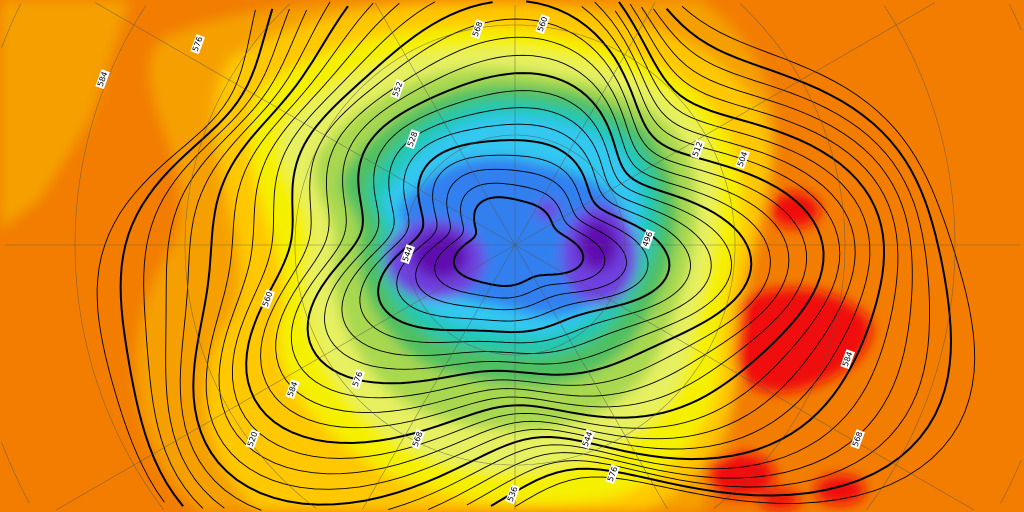 The height and width of the screenshot is (512, 1024). What do you see at coordinates (740, 475) in the screenshot?
I see `red-high-south` at bounding box center [740, 475].